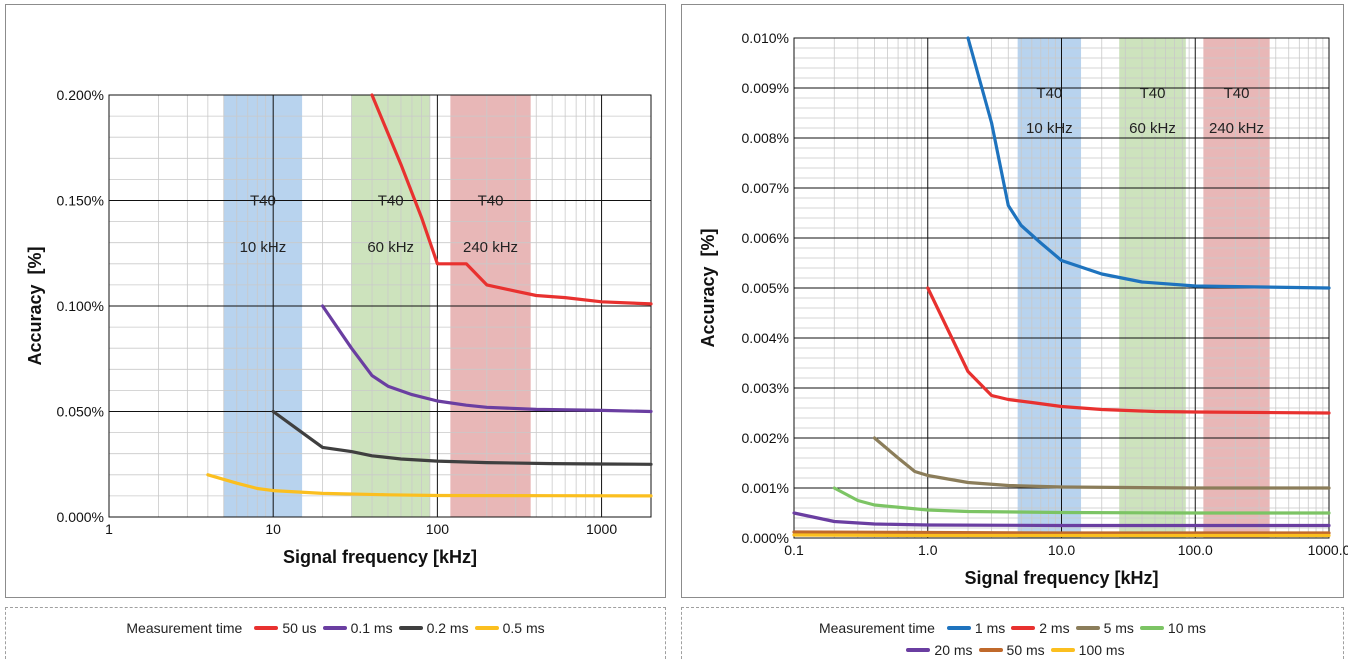 The height and width of the screenshot is (659, 1348). Describe the element at coordinates (80, 95) in the screenshot. I see `y-tick-label: 0.200%` at that location.